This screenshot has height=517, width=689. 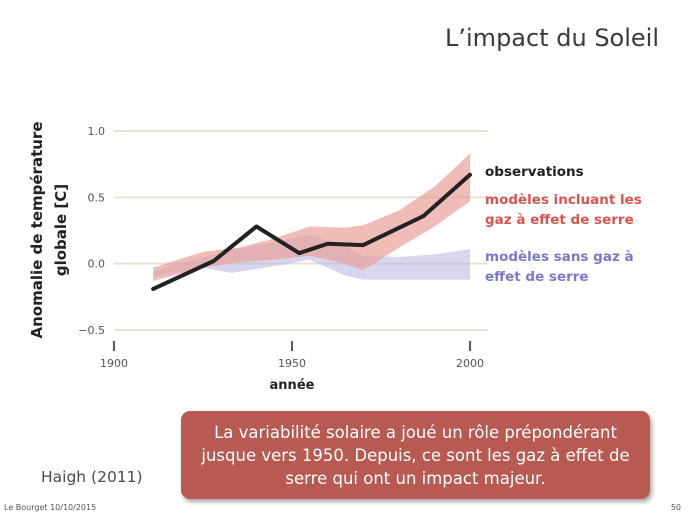 I want to click on page-number: 50, so click(x=675, y=507).